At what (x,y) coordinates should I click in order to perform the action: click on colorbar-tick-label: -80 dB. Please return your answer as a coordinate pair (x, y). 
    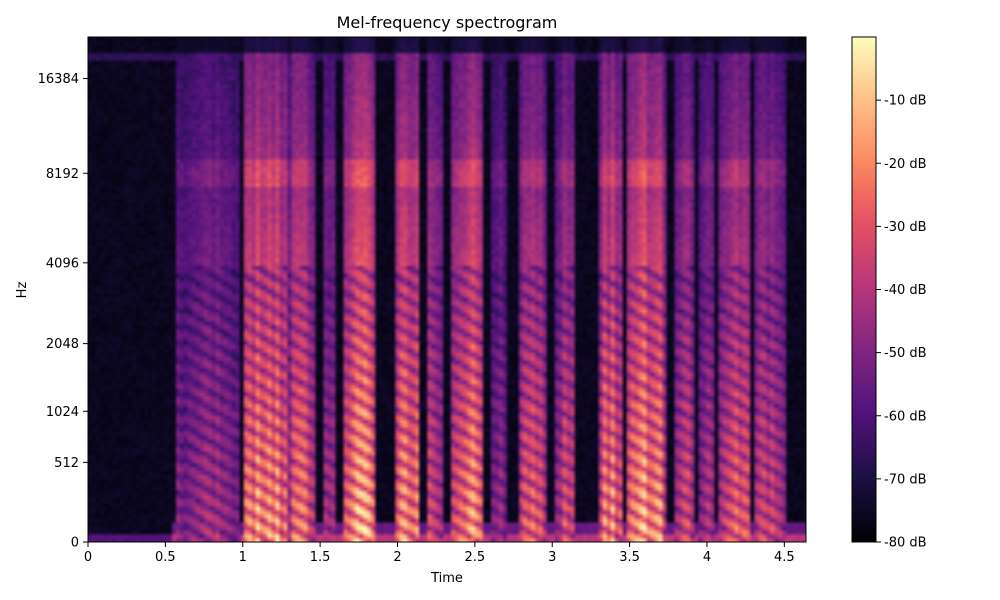
    Looking at the image, I should click on (905, 543).